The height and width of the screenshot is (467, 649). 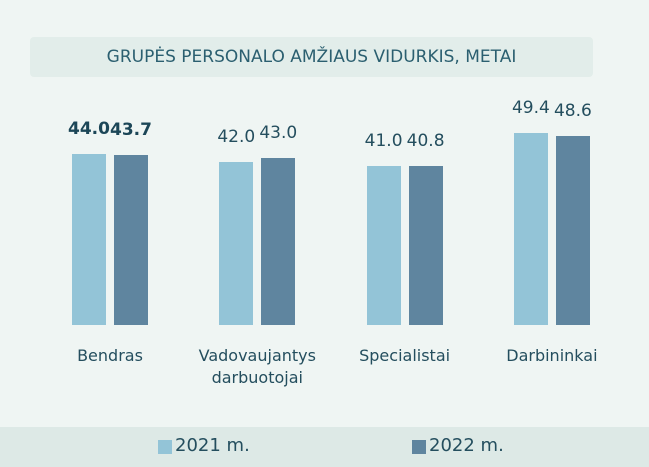 I want to click on value-label: 43.0, so click(x=278, y=132).